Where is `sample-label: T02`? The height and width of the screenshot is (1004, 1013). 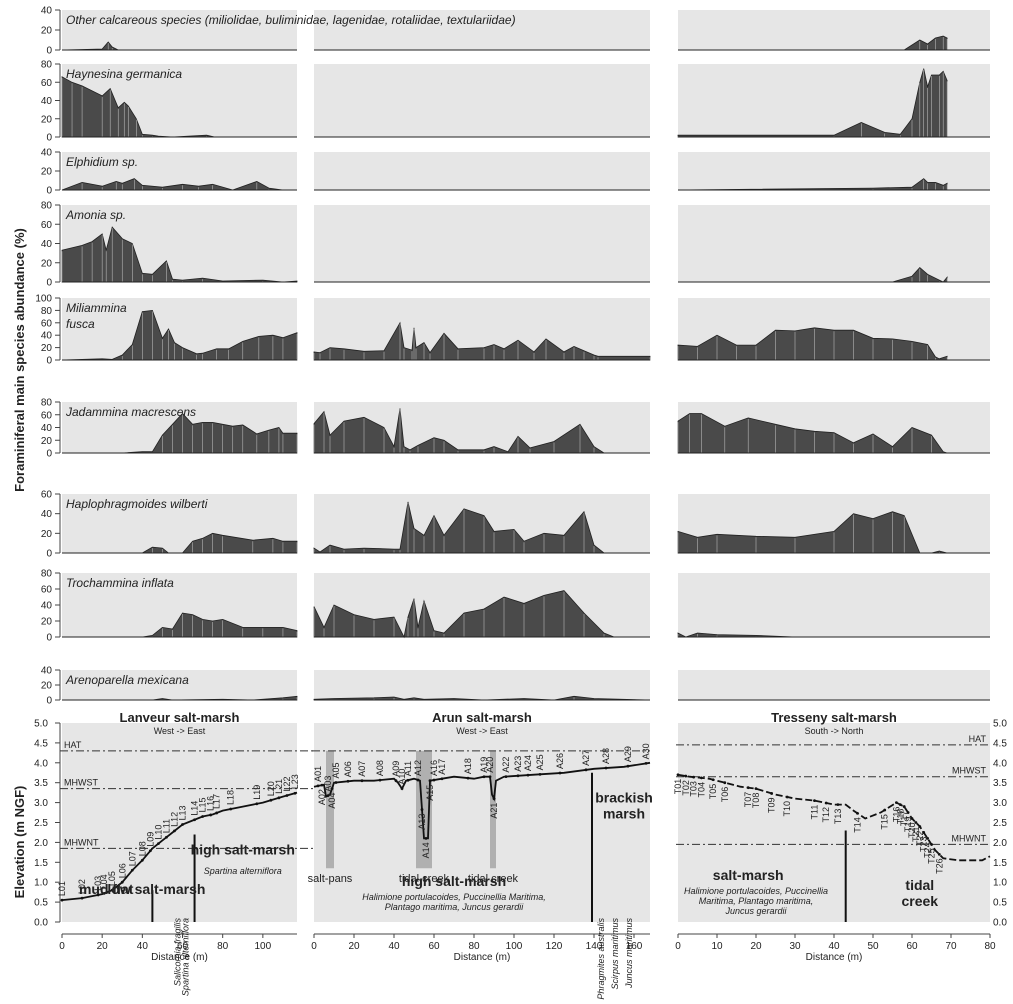 sample-label: T02 is located at coordinates (686, 788).